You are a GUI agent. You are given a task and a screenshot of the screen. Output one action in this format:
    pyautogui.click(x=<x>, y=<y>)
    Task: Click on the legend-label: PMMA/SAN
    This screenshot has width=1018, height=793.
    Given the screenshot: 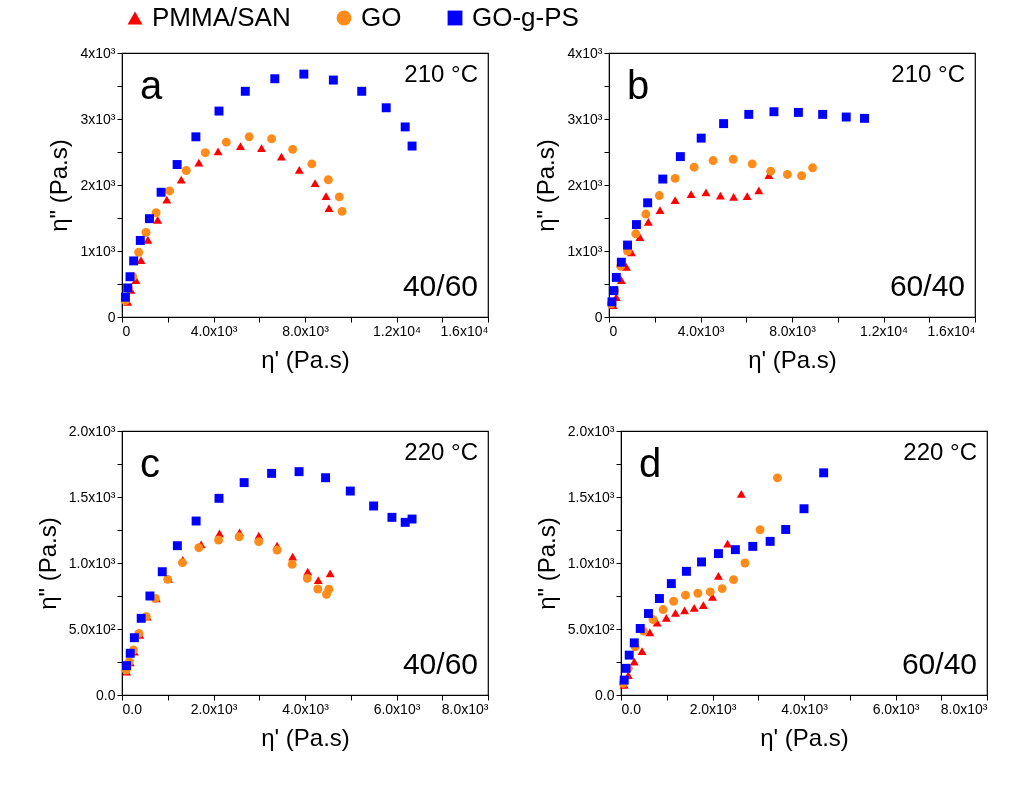 What is the action you would take?
    pyautogui.click(x=221, y=17)
    